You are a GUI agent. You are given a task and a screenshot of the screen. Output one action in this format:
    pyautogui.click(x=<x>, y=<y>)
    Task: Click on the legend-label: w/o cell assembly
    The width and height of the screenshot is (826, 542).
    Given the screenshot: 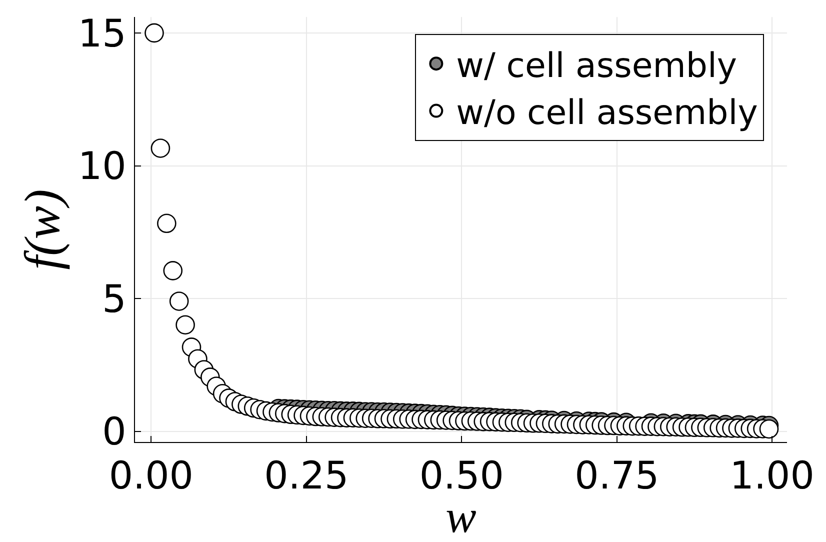 What is the action you would take?
    pyautogui.click(x=607, y=113)
    